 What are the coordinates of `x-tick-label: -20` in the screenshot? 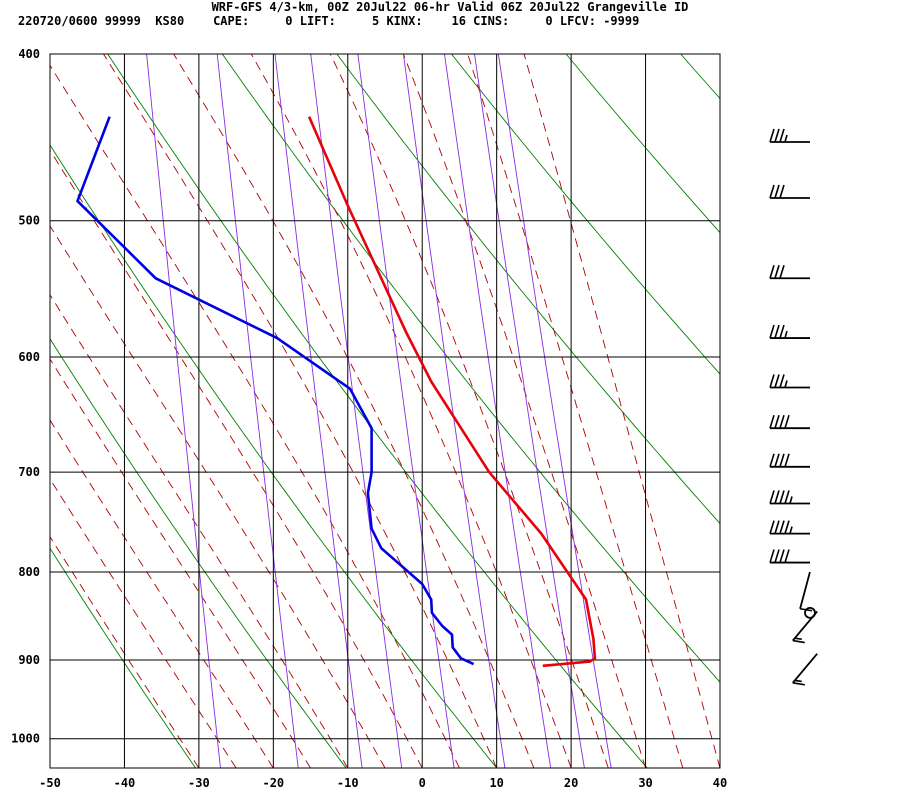 It's located at (273, 783).